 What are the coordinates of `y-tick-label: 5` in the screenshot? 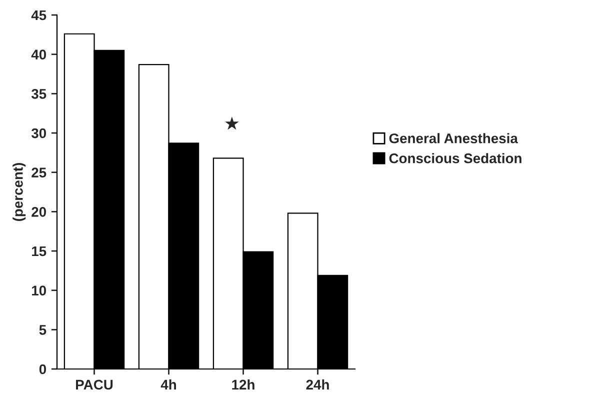 It's located at (42, 330).